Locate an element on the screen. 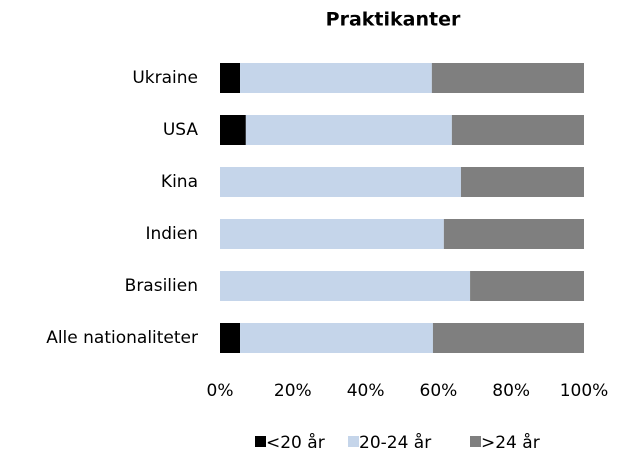 The image size is (624, 459). x-tick-label: 20% is located at coordinates (293, 391).